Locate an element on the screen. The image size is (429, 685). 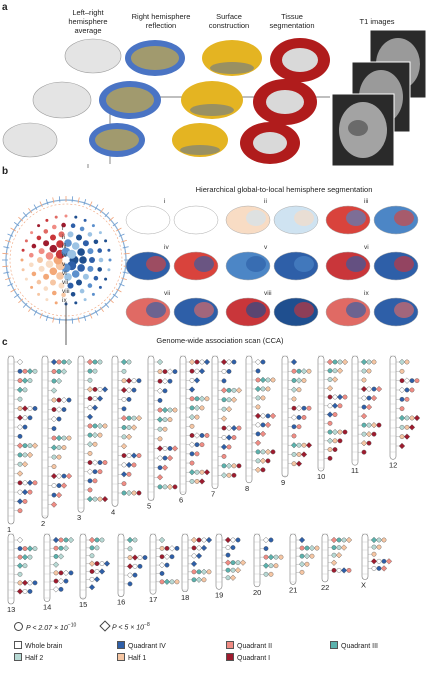
chromosome-label-8: 8 is located at coordinates (247, 488).